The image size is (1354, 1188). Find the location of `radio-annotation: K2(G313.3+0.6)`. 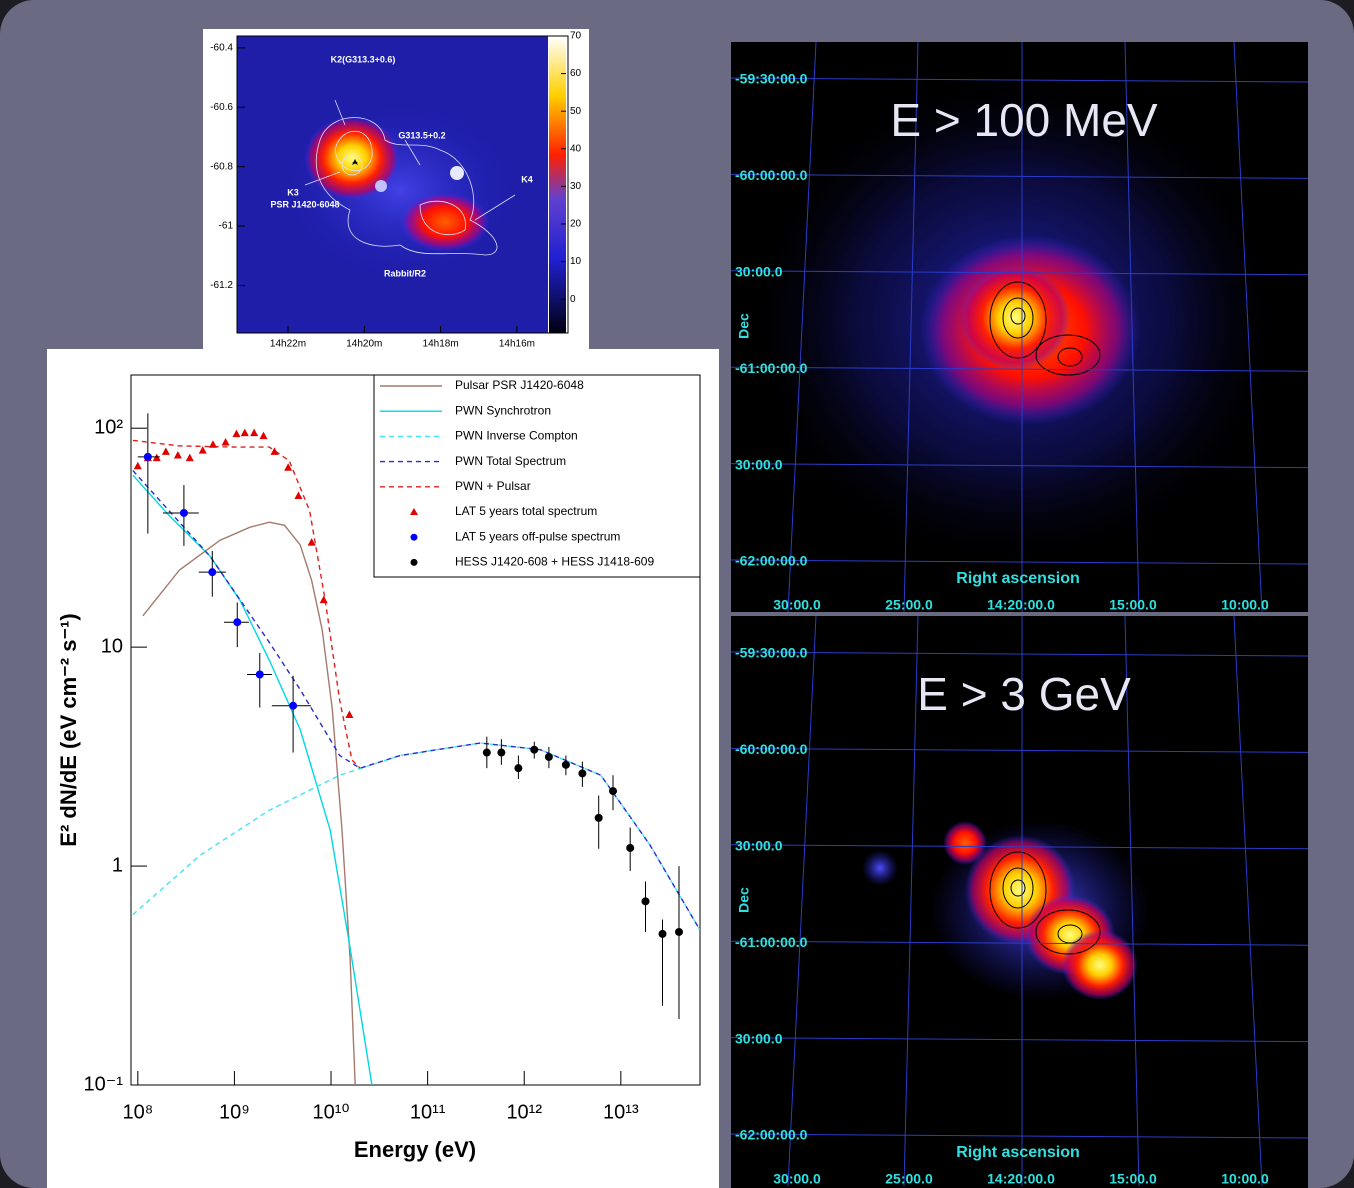

radio-annotation: K2(G313.3+0.6) is located at coordinates (363, 59).